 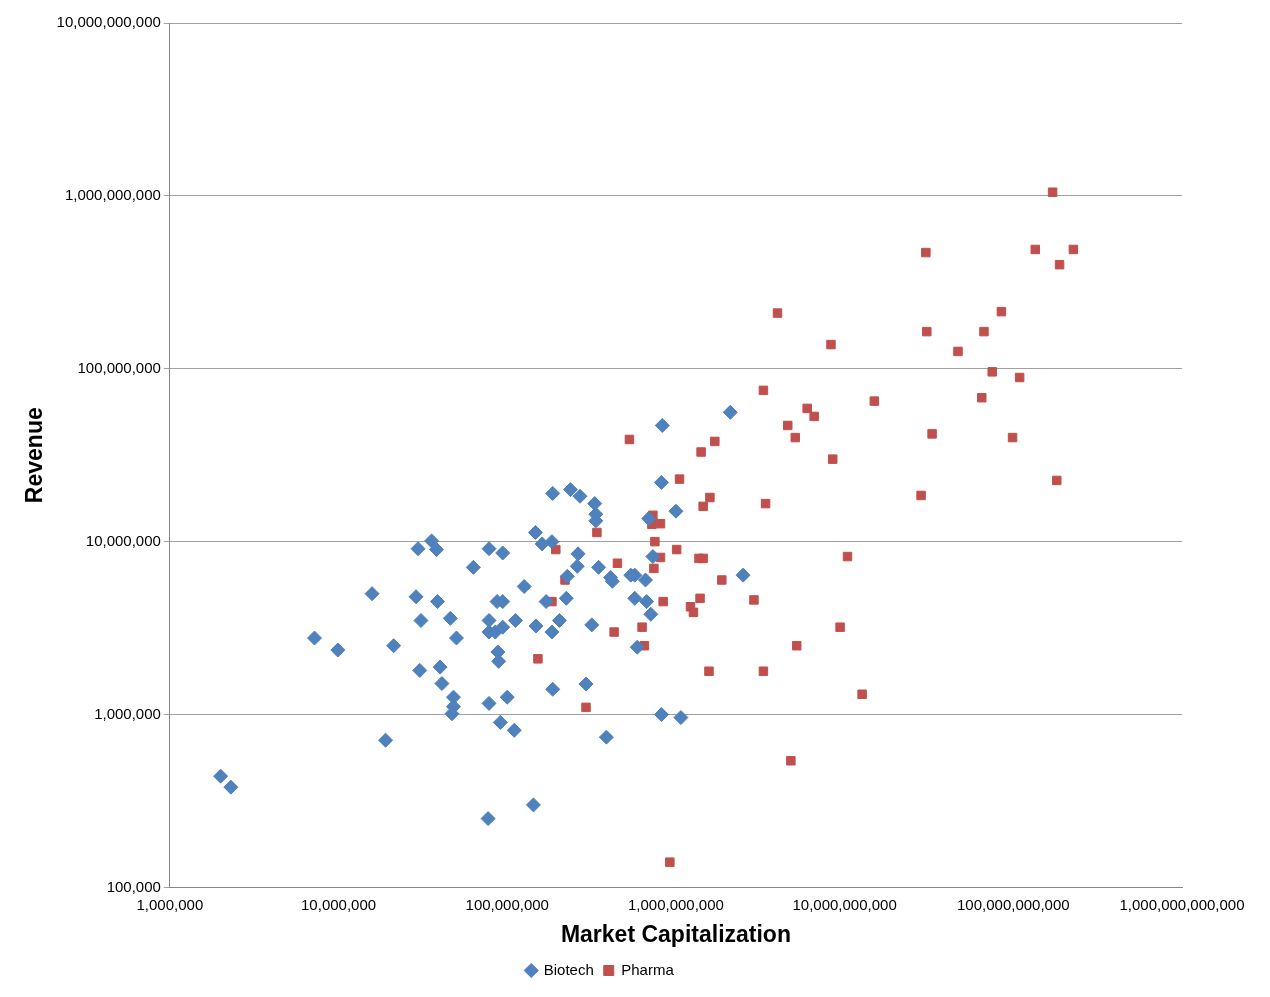 What do you see at coordinates (133, 886) in the screenshot?
I see `y-tick-label: 100,000` at bounding box center [133, 886].